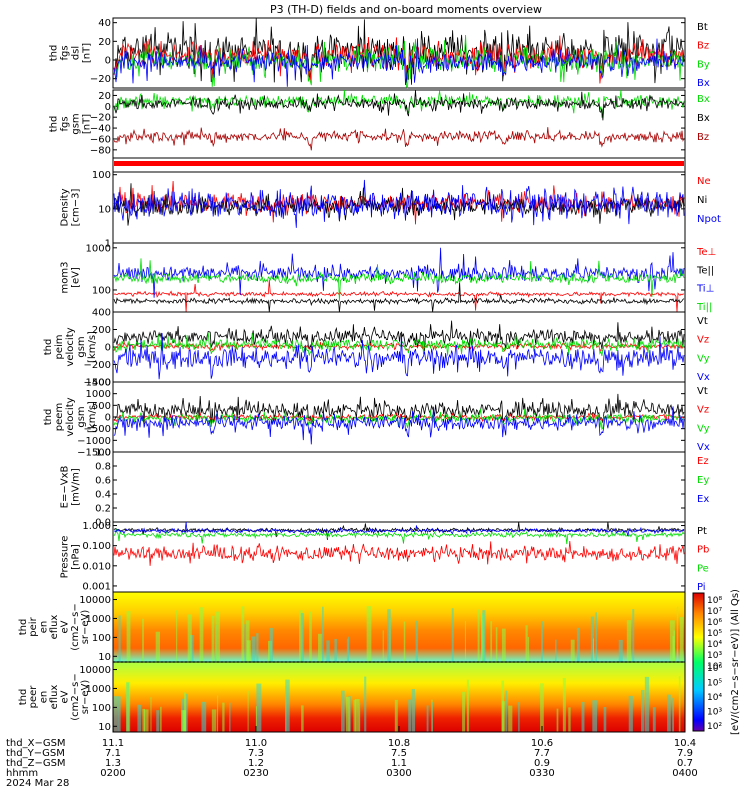  I want to click on y-tick-label: 500, so click(101, 406).